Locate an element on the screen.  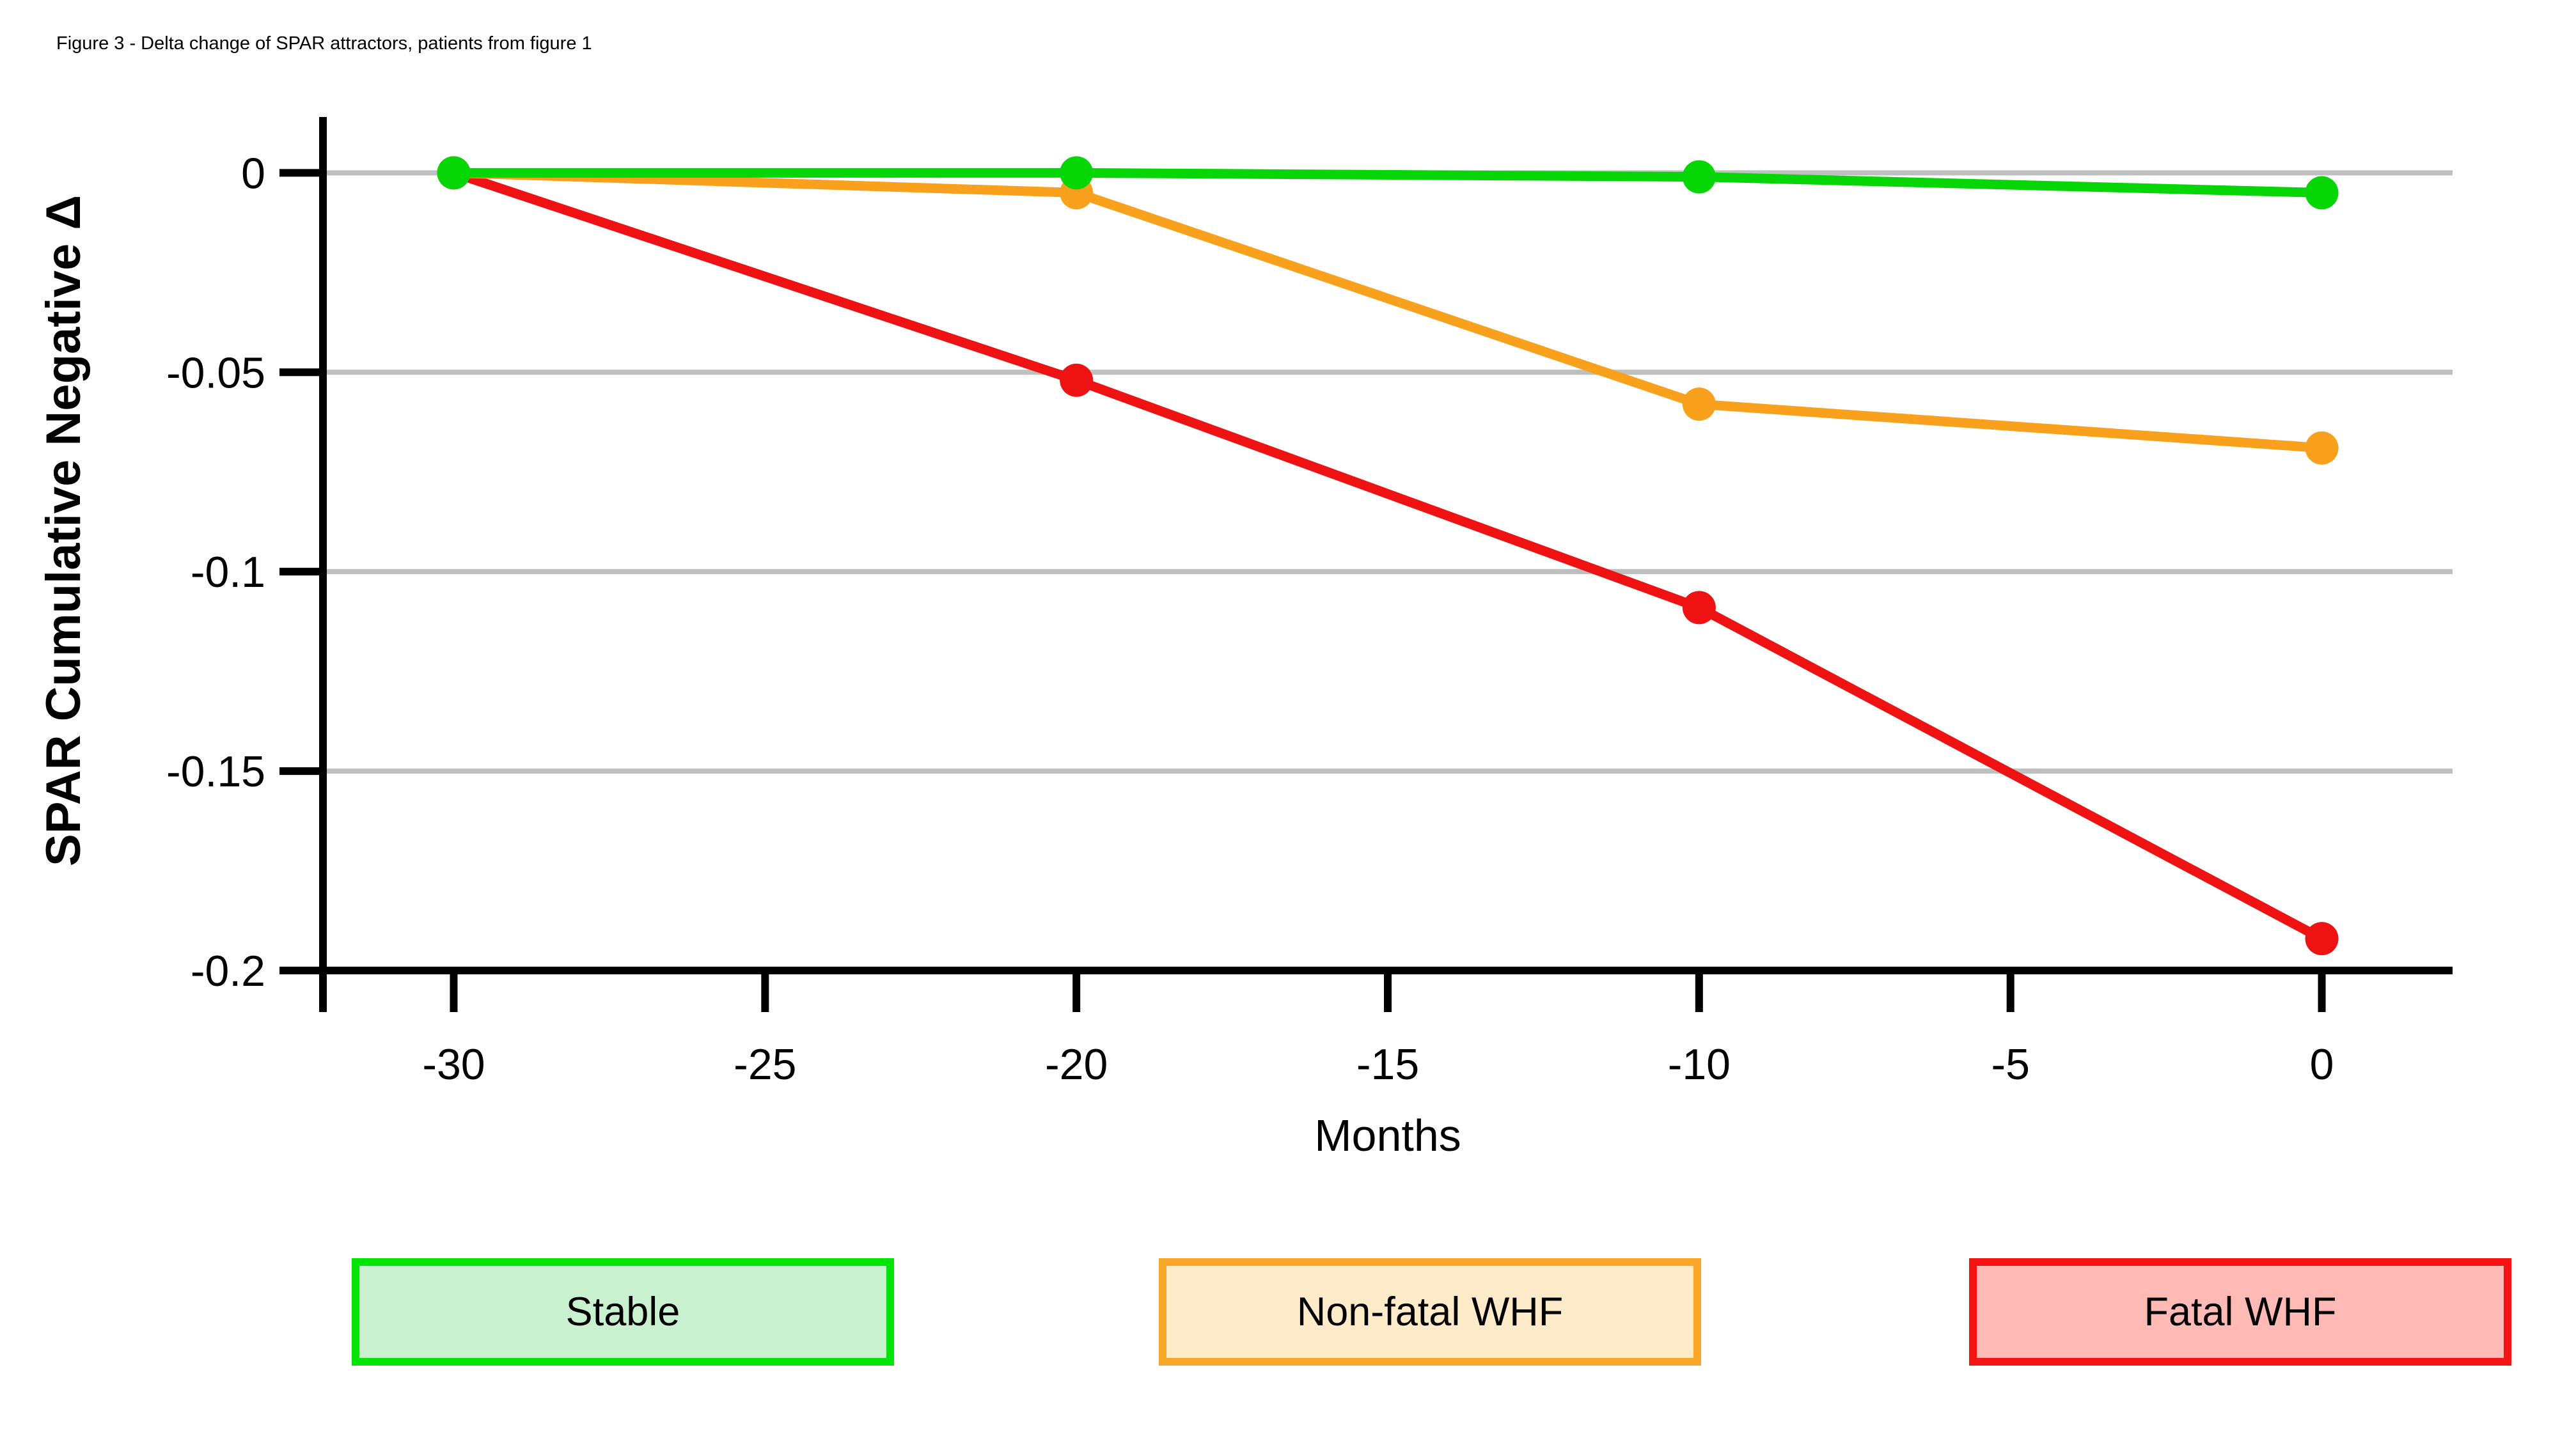
x-tick-label: -20 is located at coordinates (1076, 1064).